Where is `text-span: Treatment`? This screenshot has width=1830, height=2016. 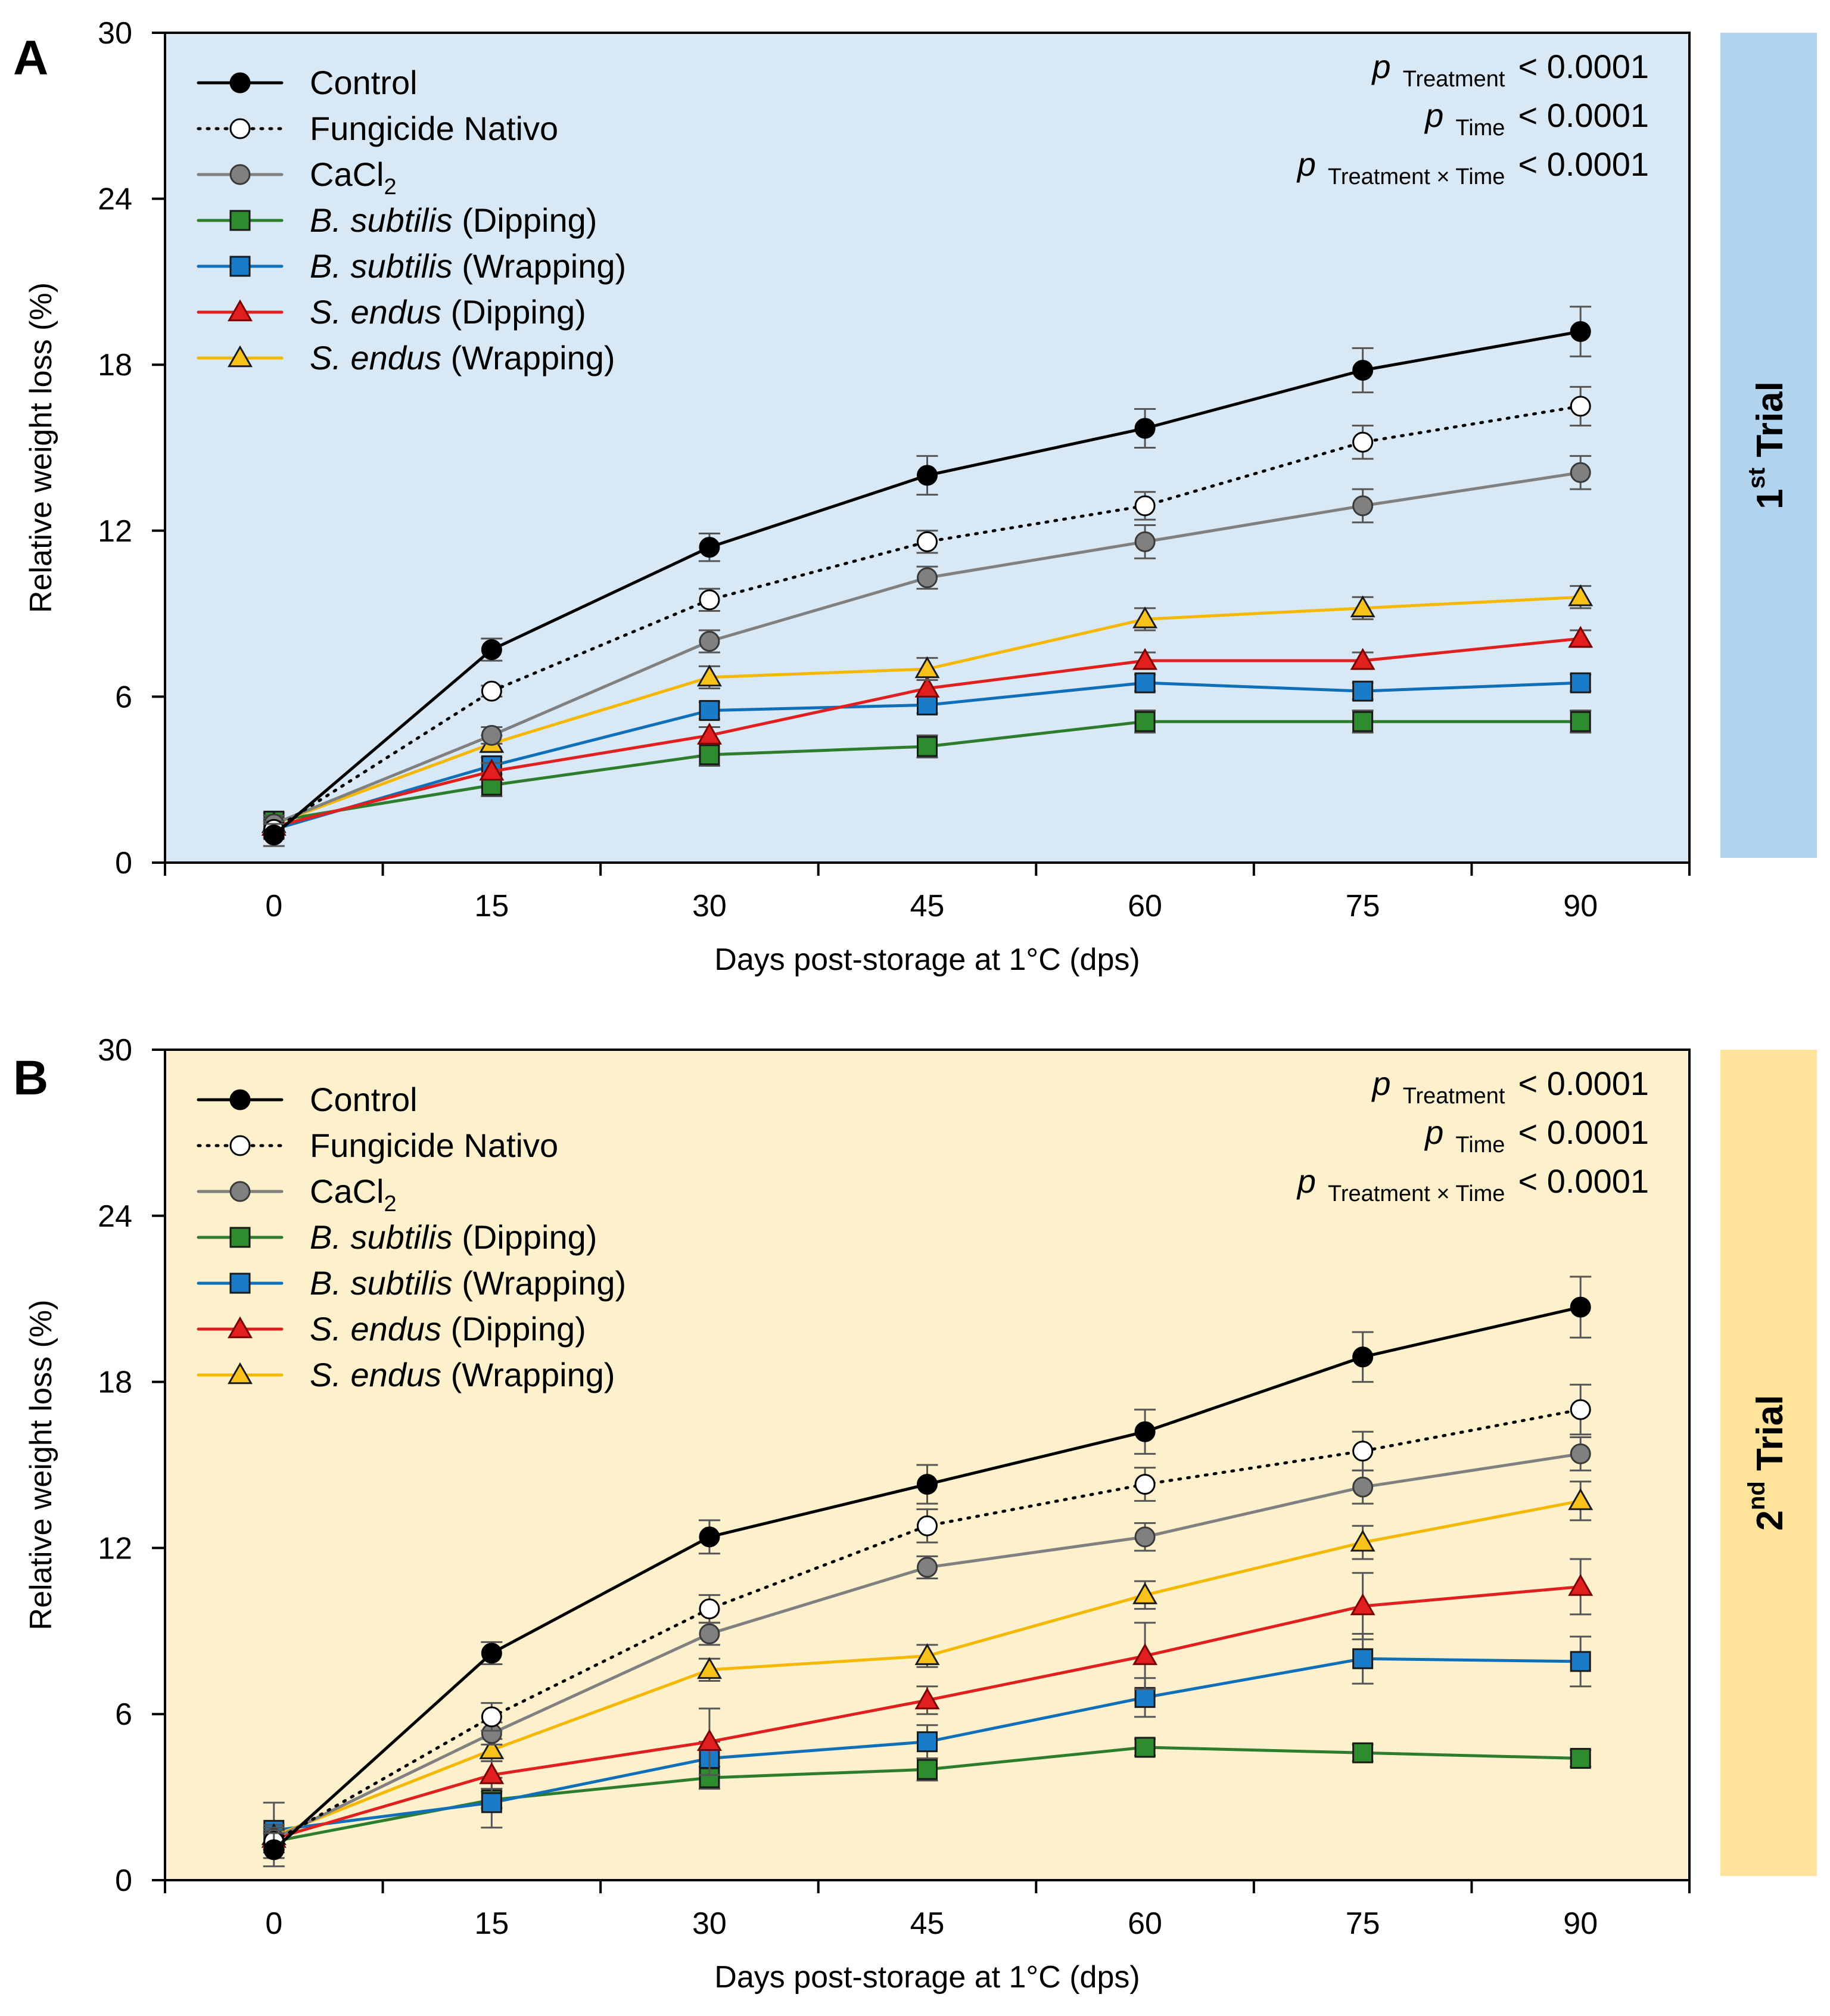 text-span: Treatment is located at coordinates (1454, 79).